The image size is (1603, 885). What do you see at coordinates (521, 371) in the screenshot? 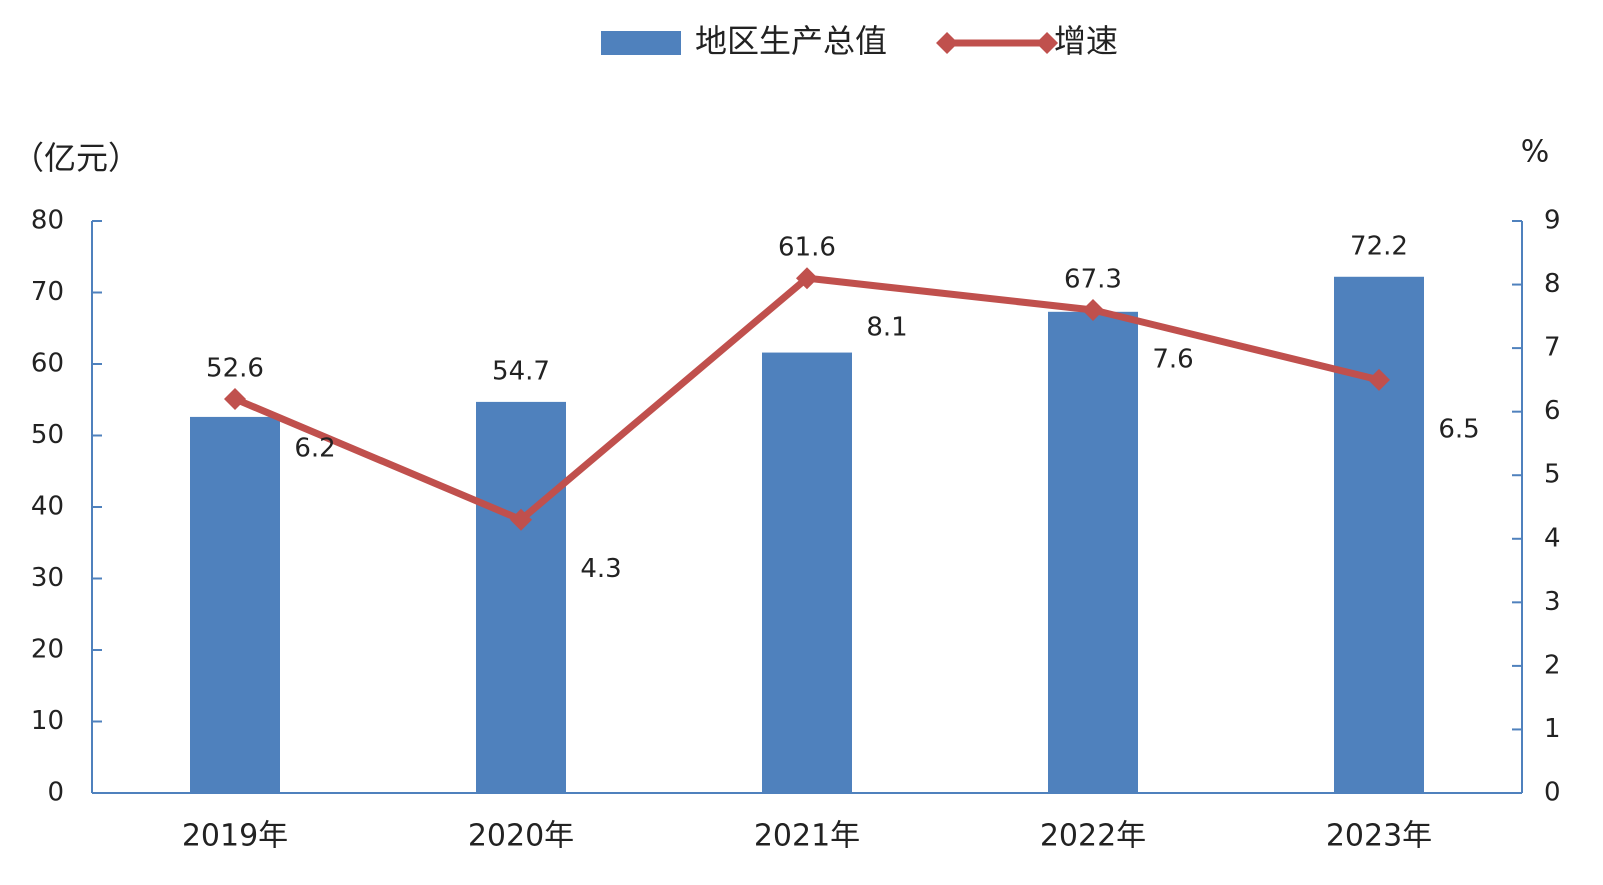
I see `bar-value-label: 54.7` at bounding box center [521, 371].